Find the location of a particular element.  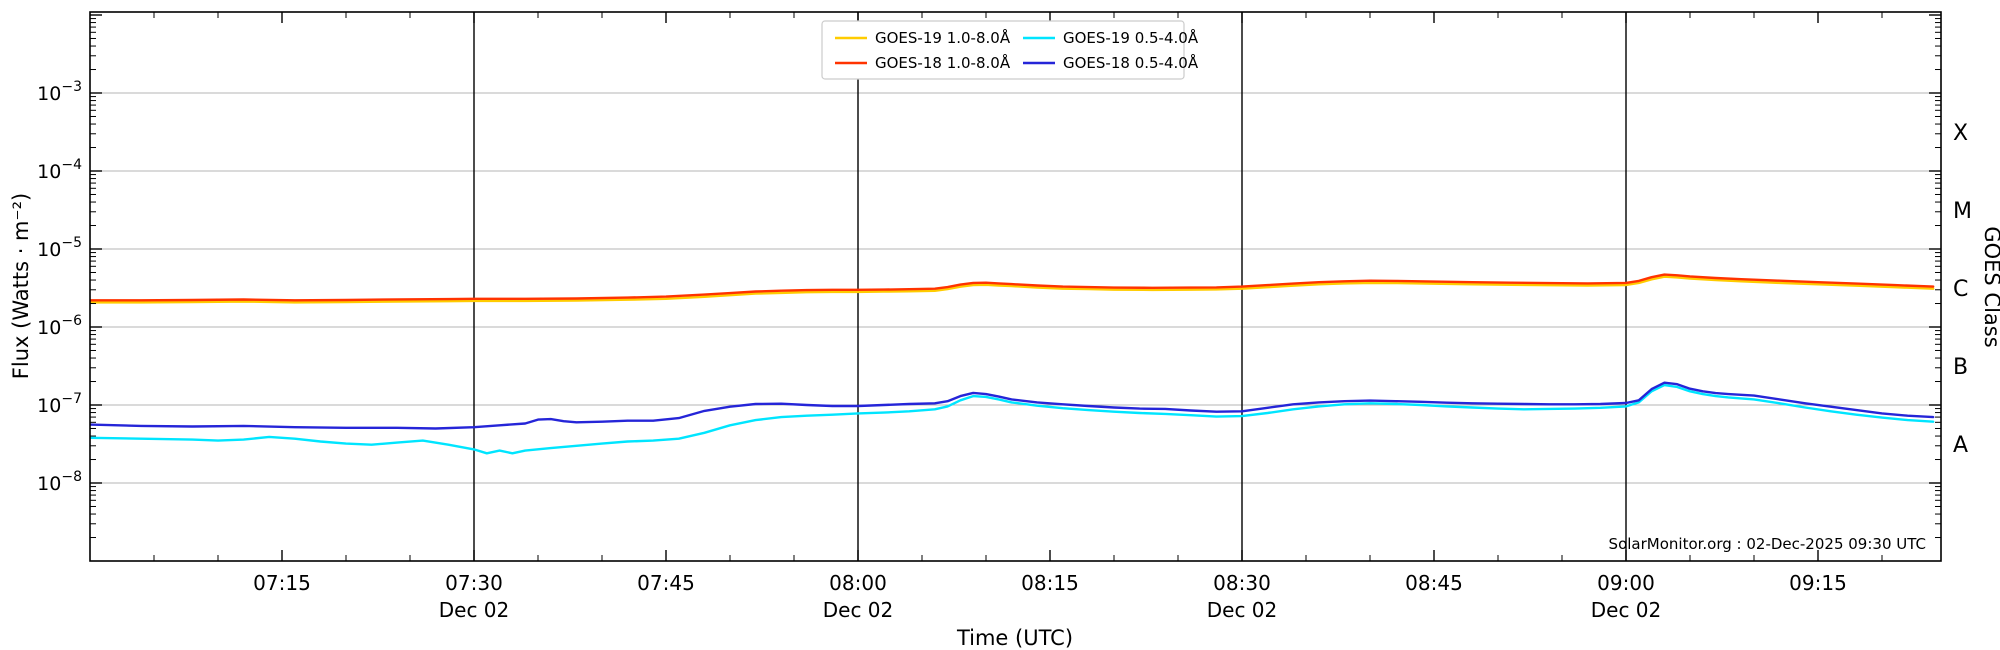

y-axis-label: Flux (Watts · m⁻²) is located at coordinates (21, 286).